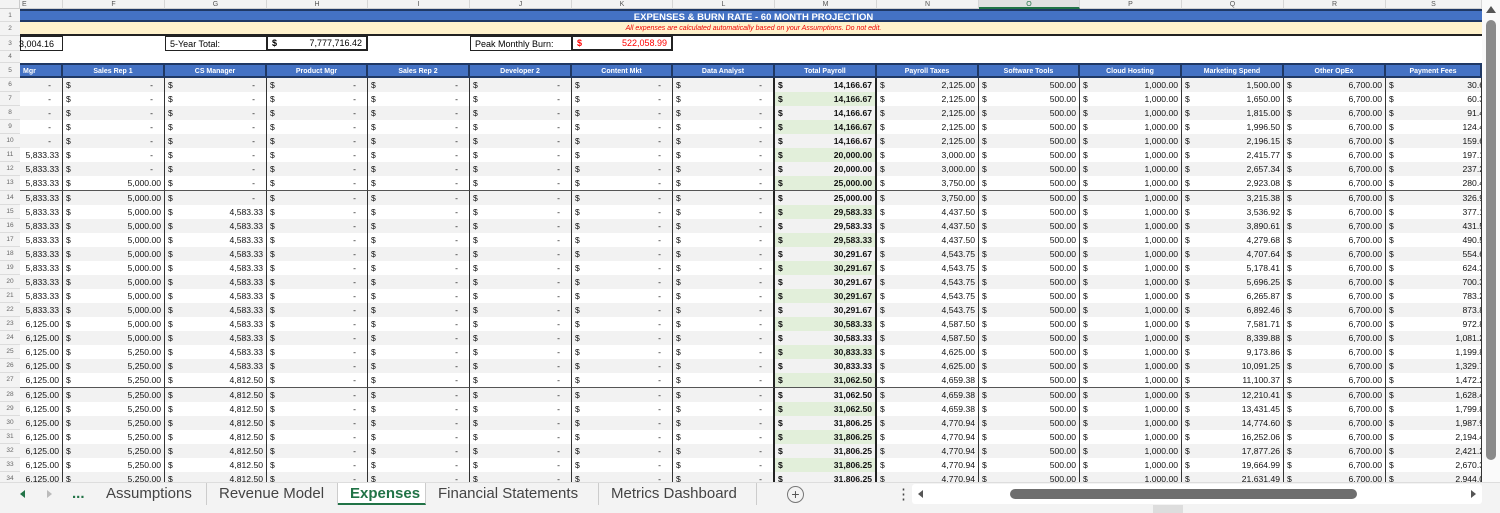 The width and height of the screenshot is (1500, 513). Describe the element at coordinates (622, 142) in the screenshot. I see `cell-k10: $ -` at that location.